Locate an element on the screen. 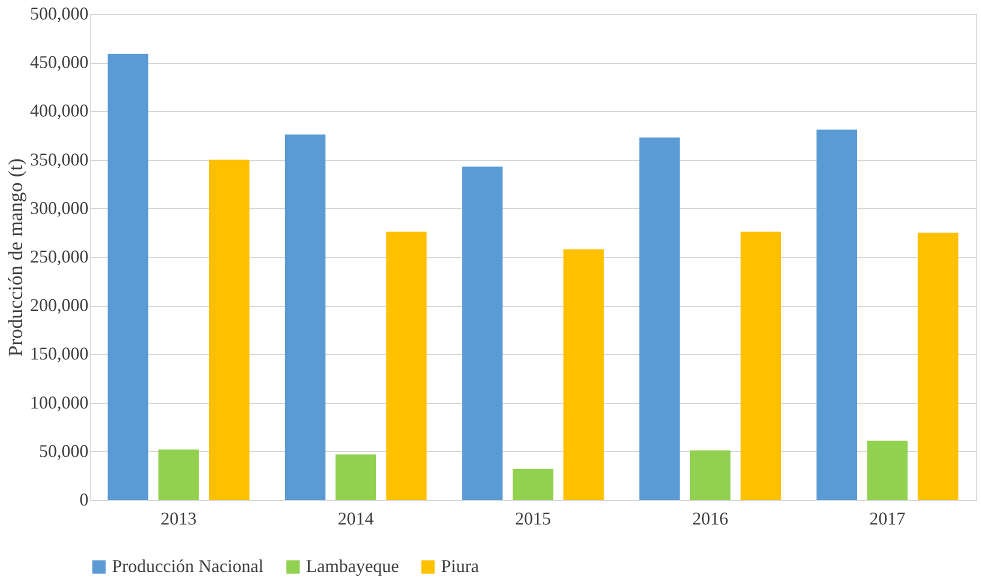 This screenshot has height=581, width=981. y-tick-label: 0 is located at coordinates (84, 500).